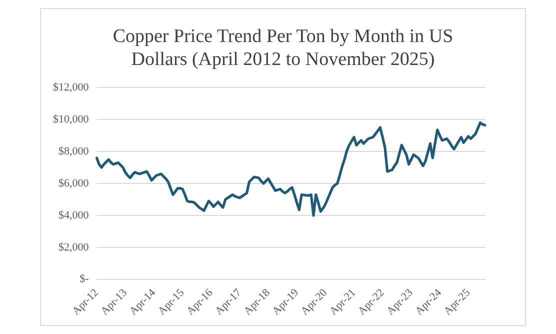 The height and width of the screenshot is (334, 556). I want to click on y-tick-label: $4,000, so click(74, 215).